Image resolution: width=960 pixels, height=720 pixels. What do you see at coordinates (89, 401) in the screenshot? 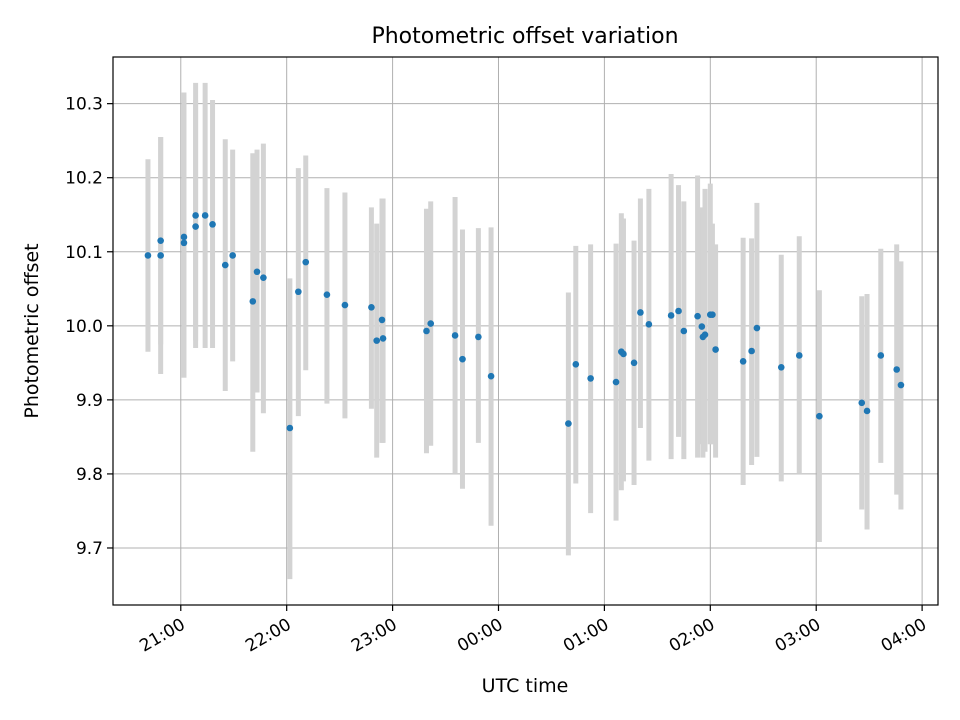
I see `y-tick-label: 9.9` at bounding box center [89, 401].